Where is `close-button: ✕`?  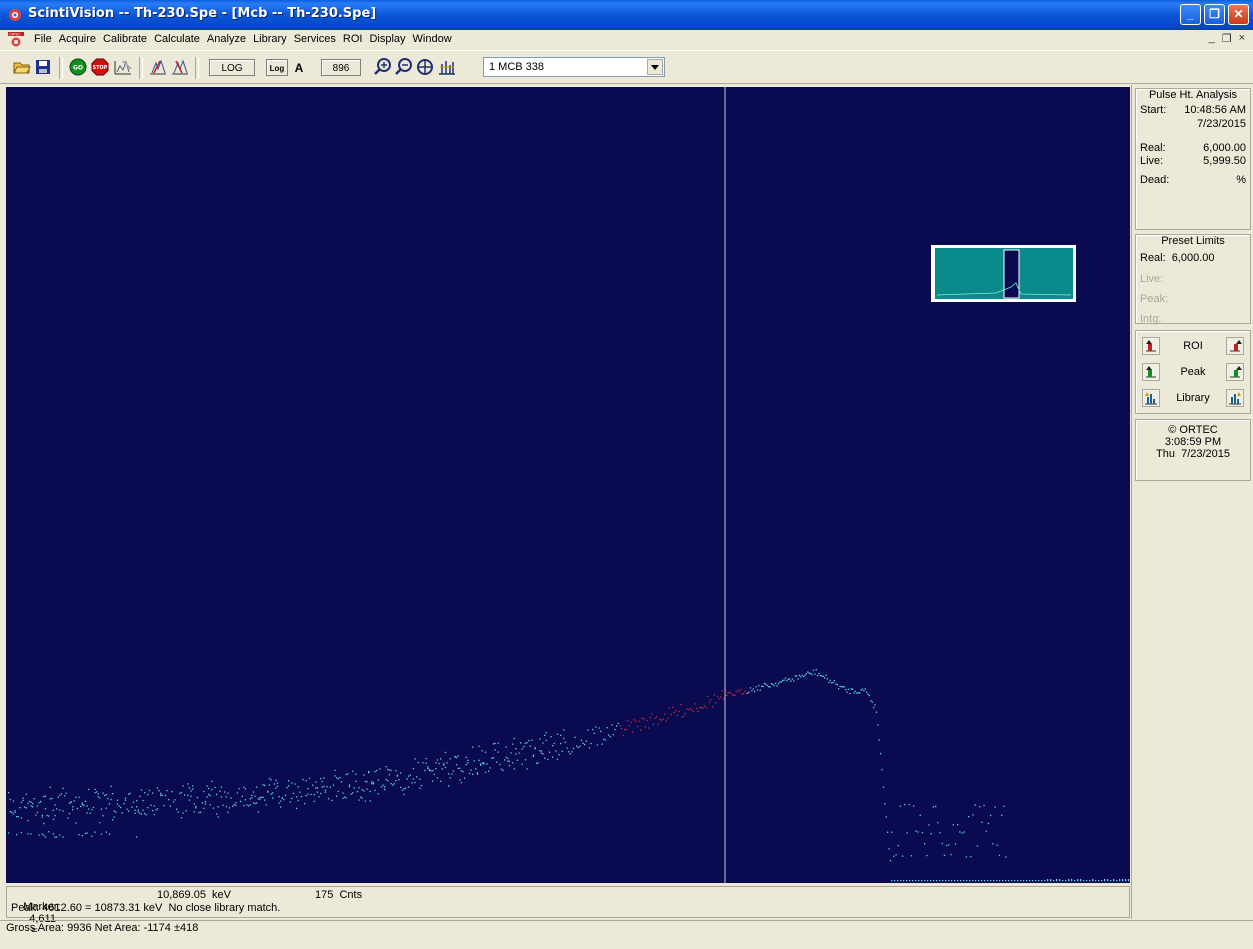 close-button: ✕ is located at coordinates (1238, 14).